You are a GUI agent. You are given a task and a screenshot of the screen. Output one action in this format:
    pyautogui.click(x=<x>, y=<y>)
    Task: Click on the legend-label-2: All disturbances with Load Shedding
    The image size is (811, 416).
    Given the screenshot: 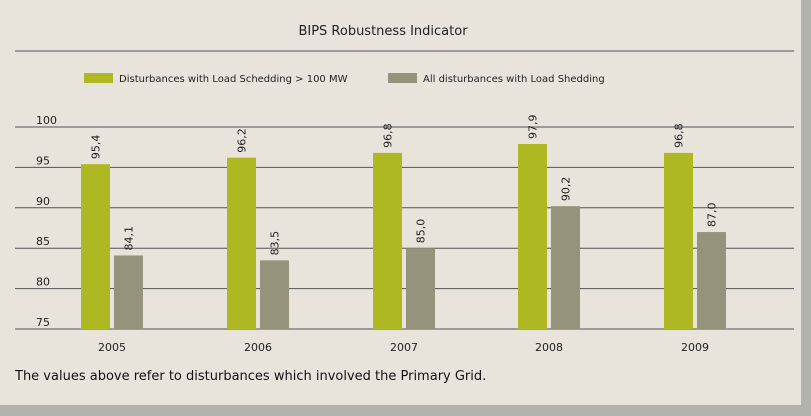 What is the action you would take?
    pyautogui.click(x=514, y=79)
    